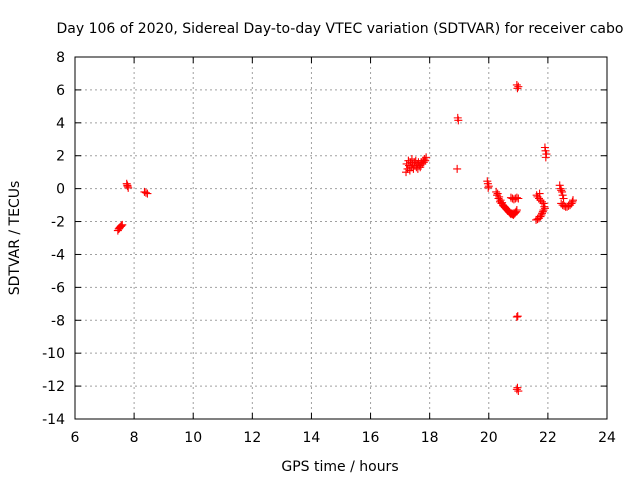 The image size is (640, 480). Describe the element at coordinates (252, 438) in the screenshot. I see `x-tick-label: 12` at that location.